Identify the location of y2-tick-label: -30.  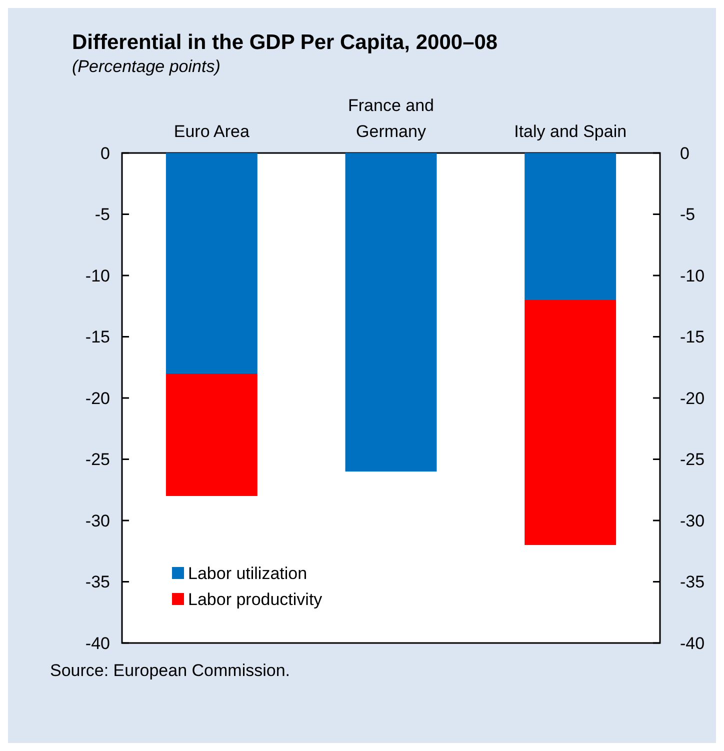
(692, 520).